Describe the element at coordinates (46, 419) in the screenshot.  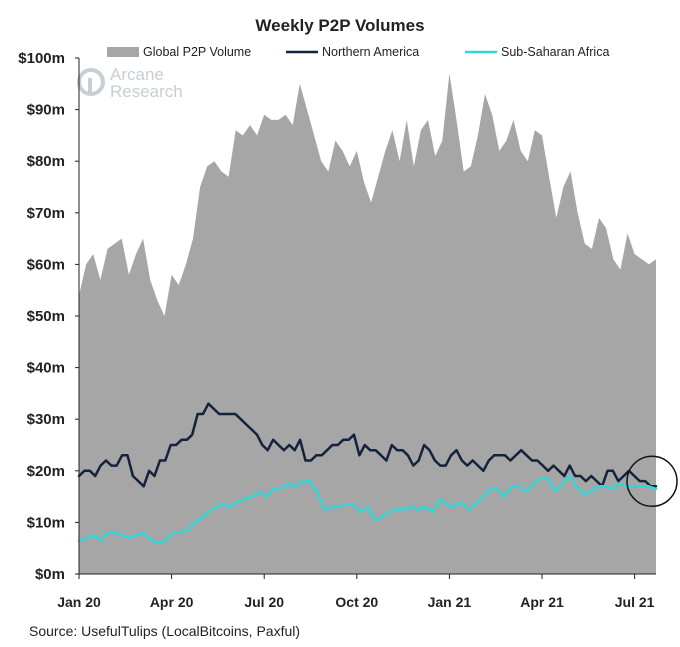
I see `y-tick-label: $30m` at that location.